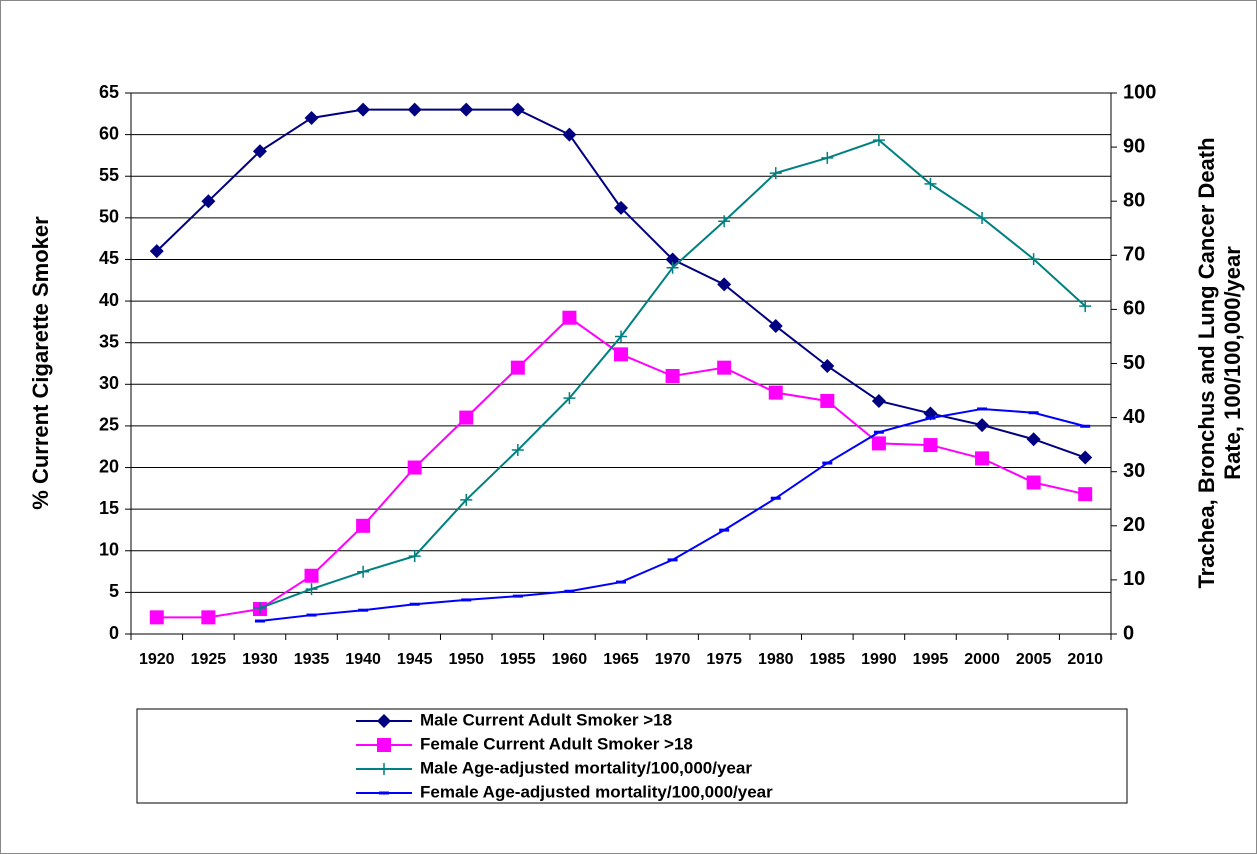  What do you see at coordinates (415, 659) in the screenshot?
I see `x-tick-label: 1945` at bounding box center [415, 659].